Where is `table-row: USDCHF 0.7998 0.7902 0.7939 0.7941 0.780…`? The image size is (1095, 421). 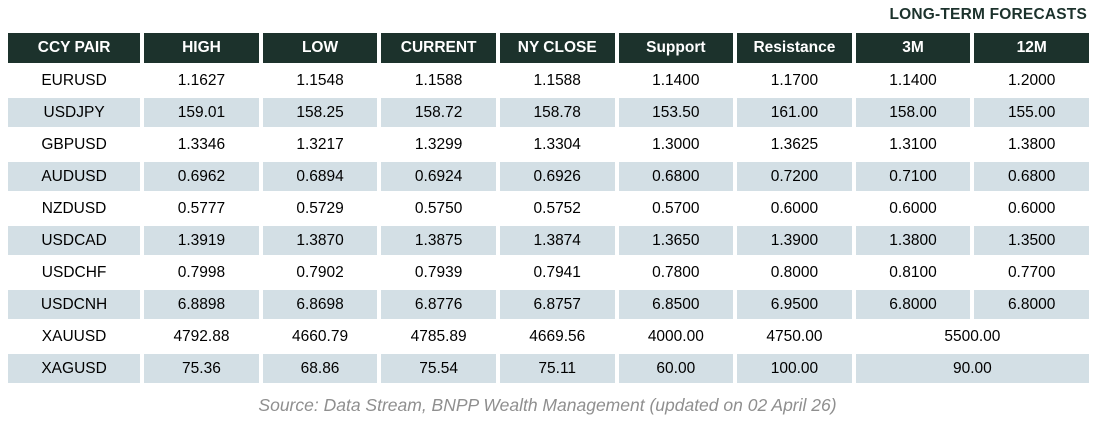
table-row: USDCHF 0.7998 0.7902 0.7939 0.7941 0.780… is located at coordinates (548, 272).